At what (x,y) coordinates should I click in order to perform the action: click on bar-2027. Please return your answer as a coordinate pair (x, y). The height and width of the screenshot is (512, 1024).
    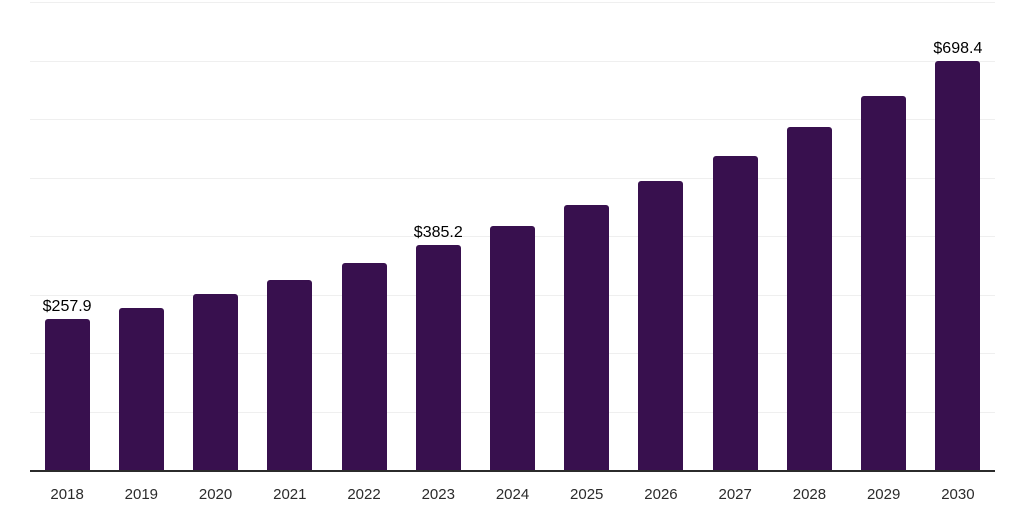
    Looking at the image, I should click on (735, 312).